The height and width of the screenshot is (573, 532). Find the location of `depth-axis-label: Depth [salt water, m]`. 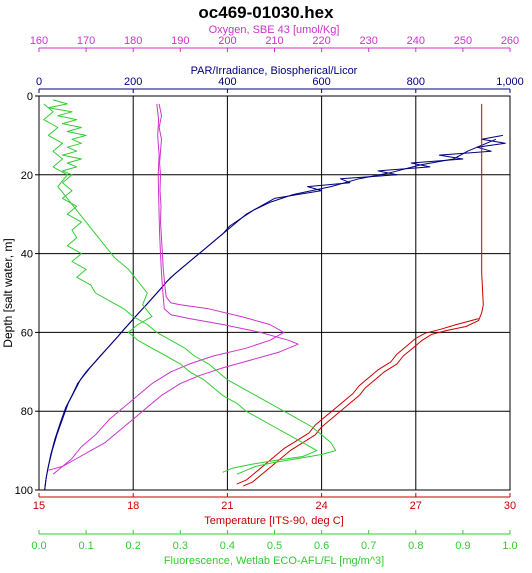

depth-axis-label: Depth [salt water, m] is located at coordinates (8, 292).